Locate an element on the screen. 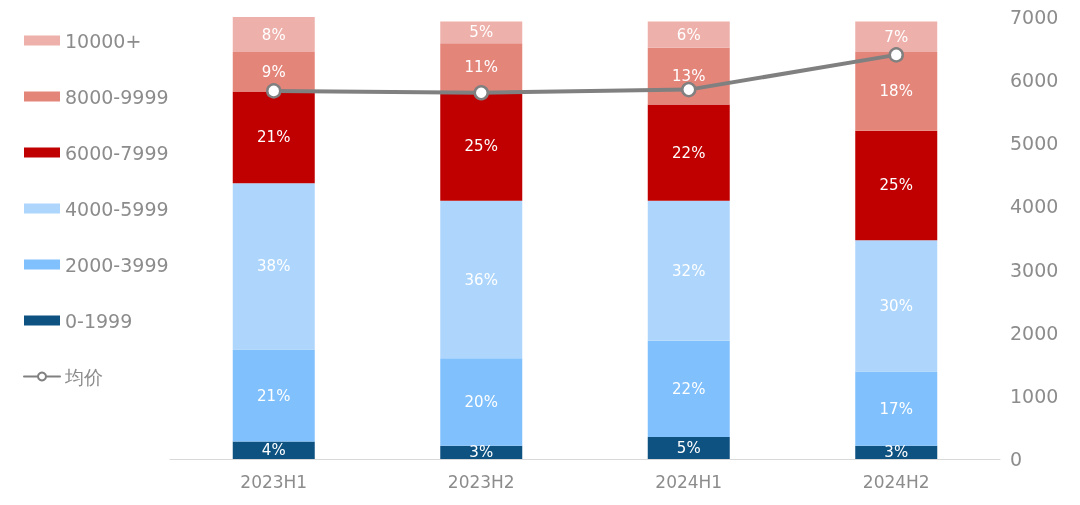 This screenshot has width=1080, height=505. data-label: 4% is located at coordinates (273, 450).